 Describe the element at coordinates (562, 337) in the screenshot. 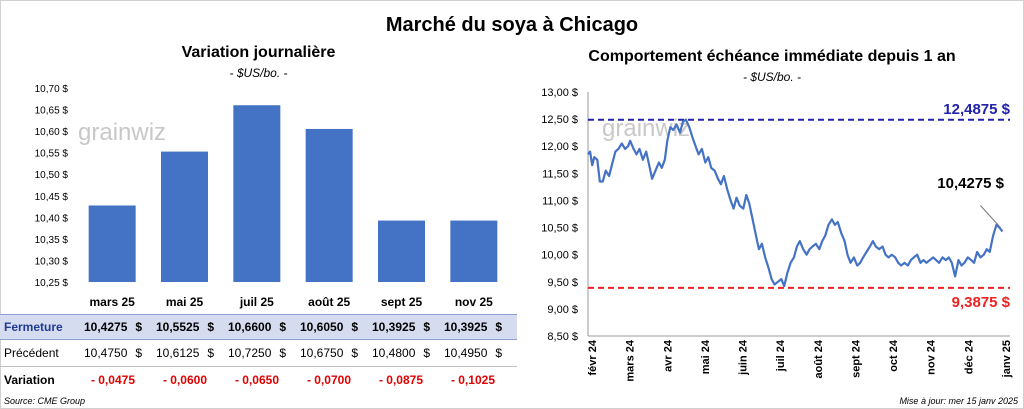

I see `y-tick-label: 8,50 $` at that location.